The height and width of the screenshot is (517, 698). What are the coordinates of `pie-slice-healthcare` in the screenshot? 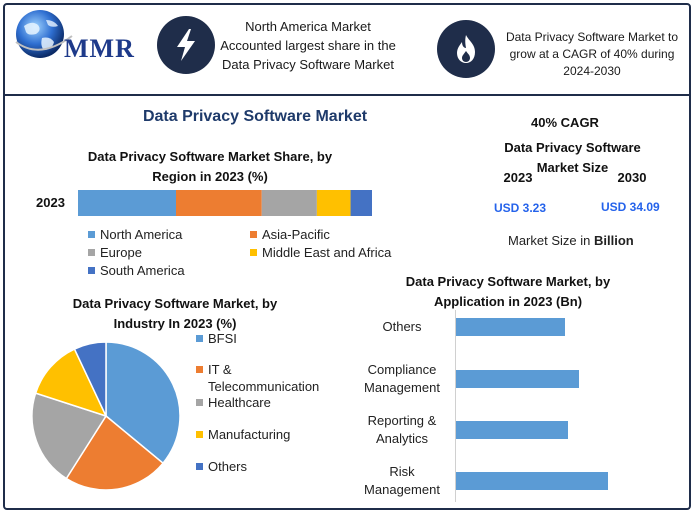 It's located at (69, 436).